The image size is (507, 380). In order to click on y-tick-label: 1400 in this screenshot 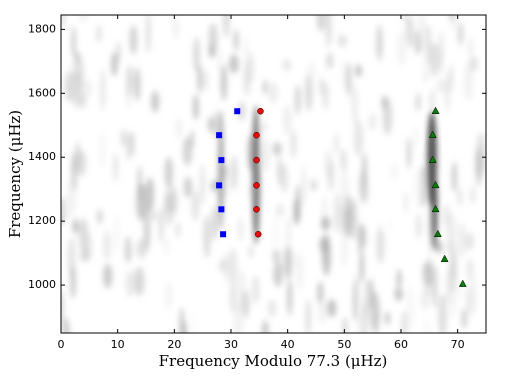, I will do `click(42, 156)`.